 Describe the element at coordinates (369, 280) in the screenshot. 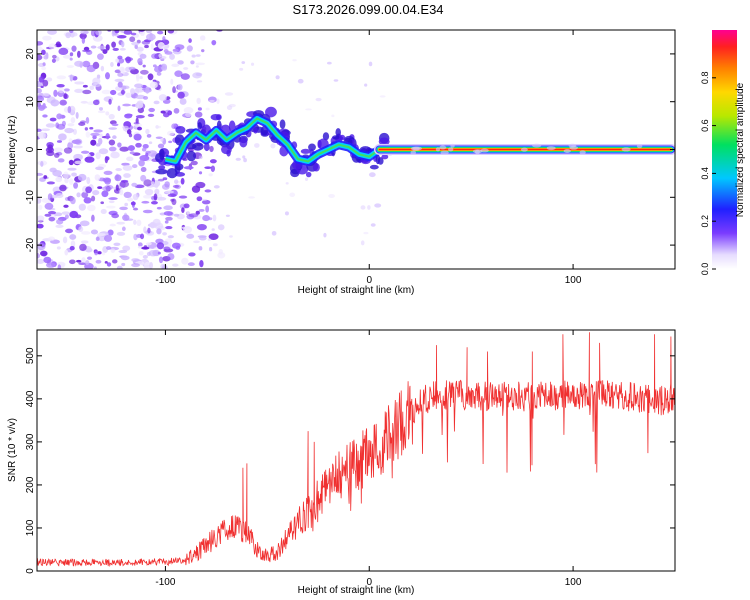

I see `spectrogram-x-tick-label: 0` at that location.